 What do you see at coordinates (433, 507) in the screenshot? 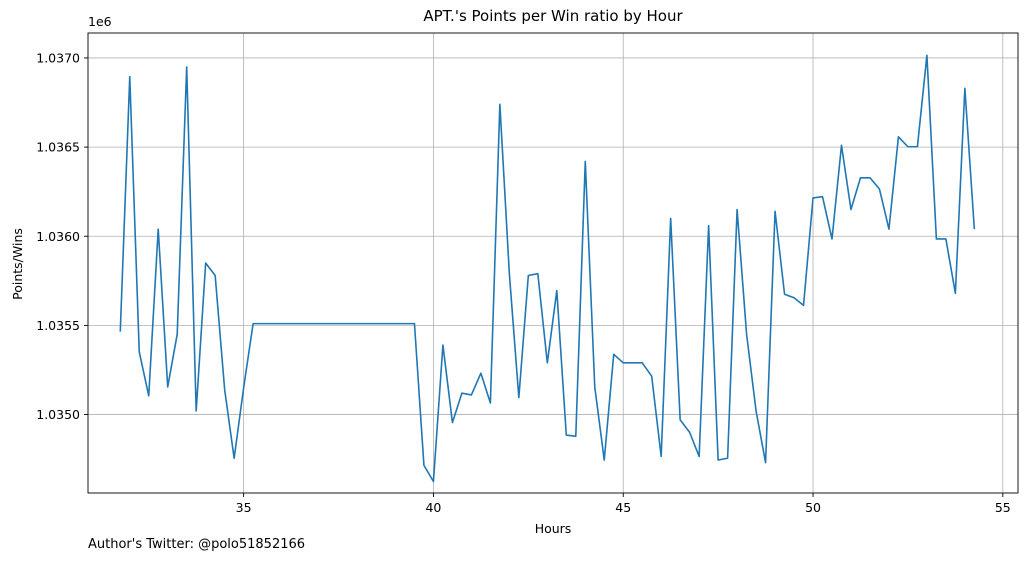
I see `x-tick-label: 40` at bounding box center [433, 507].